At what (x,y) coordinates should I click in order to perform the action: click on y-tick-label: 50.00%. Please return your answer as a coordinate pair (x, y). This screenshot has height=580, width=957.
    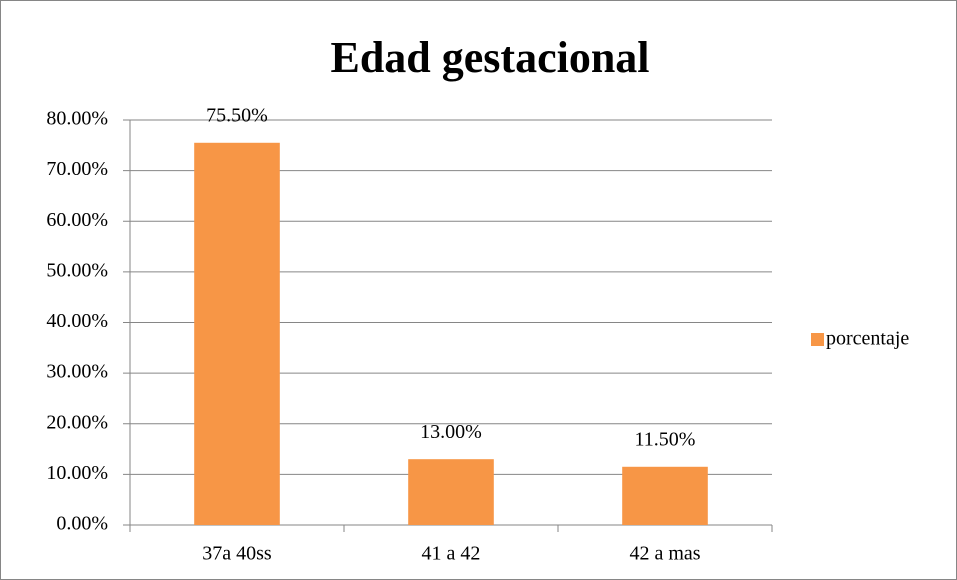
    Looking at the image, I should click on (77, 270).